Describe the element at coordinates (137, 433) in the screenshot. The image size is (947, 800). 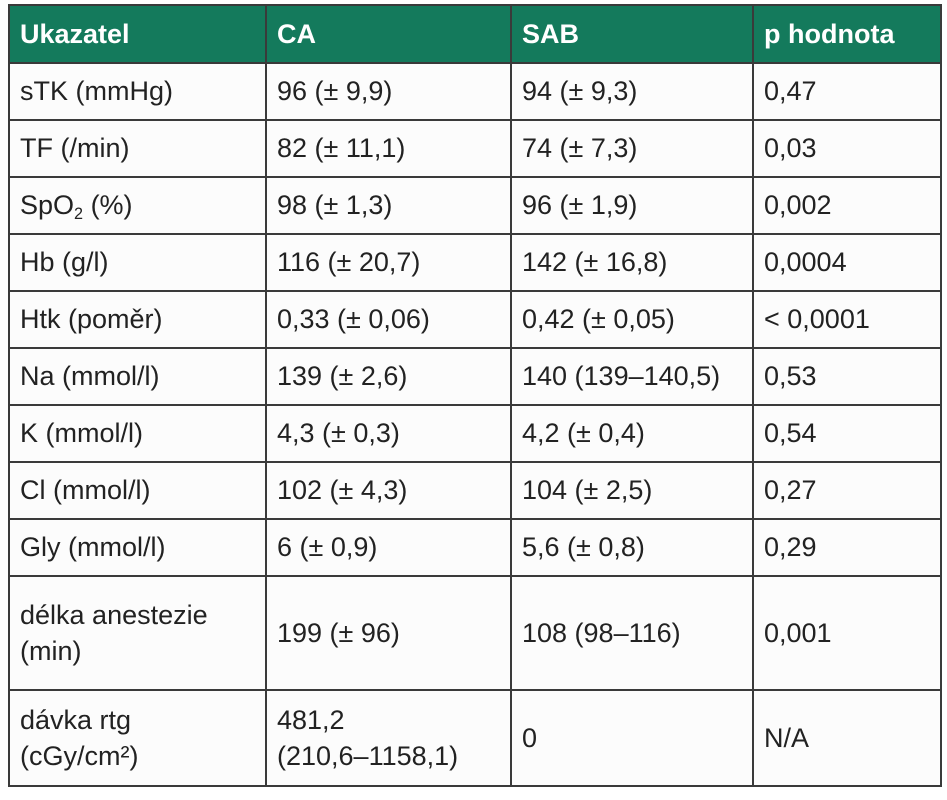
I see `table-cell: K (mmol/l)` at that location.